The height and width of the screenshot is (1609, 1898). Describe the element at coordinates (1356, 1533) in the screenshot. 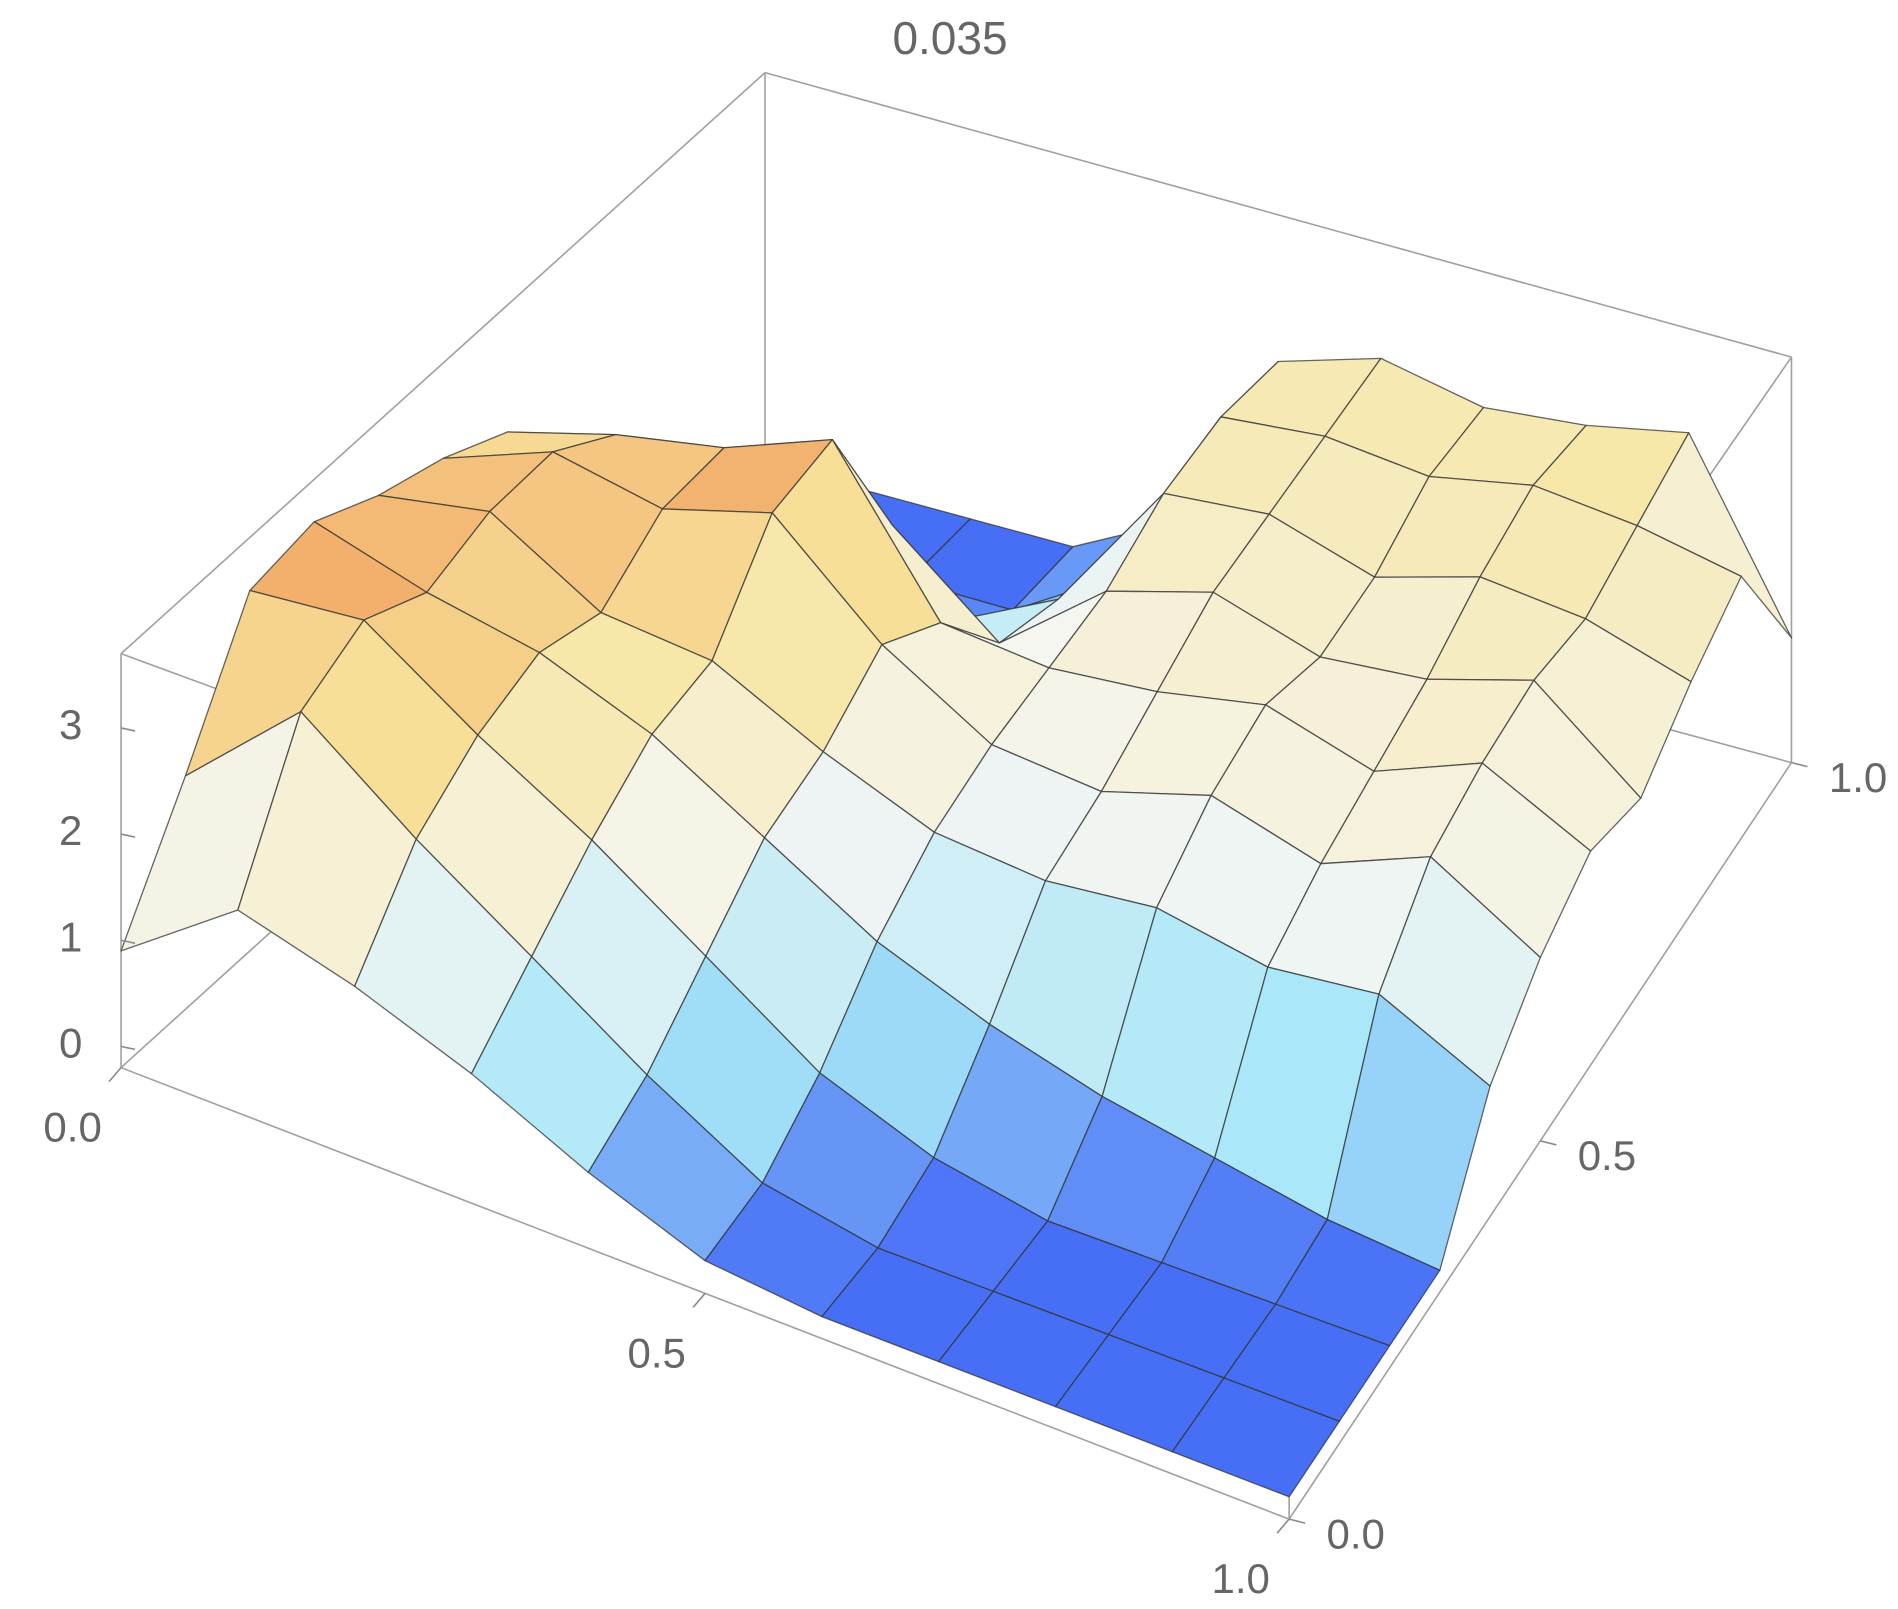

I see `y-tick-label: 0.0` at that location.